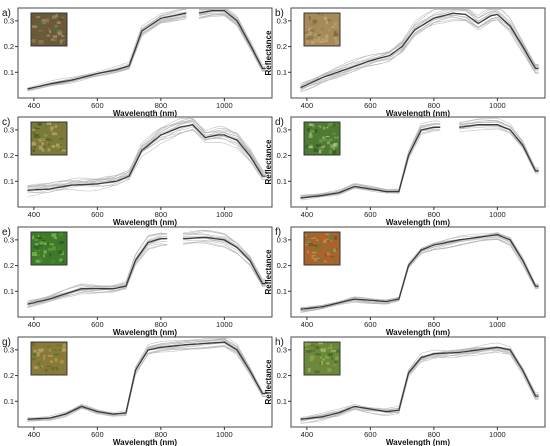 This screenshot has width=550, height=446. I want to click on panel-label: f), so click(278, 232).